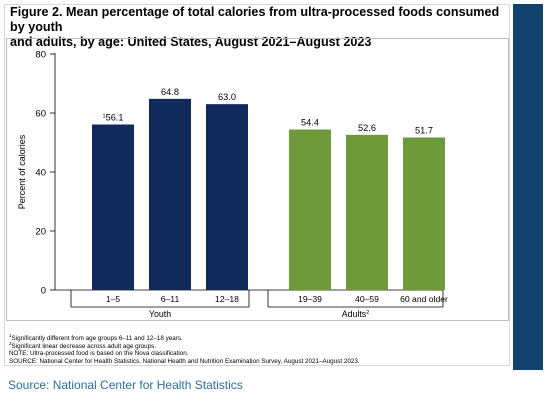 The width and height of the screenshot is (550, 400). I want to click on y-tick-label-2: 40, so click(40, 173).